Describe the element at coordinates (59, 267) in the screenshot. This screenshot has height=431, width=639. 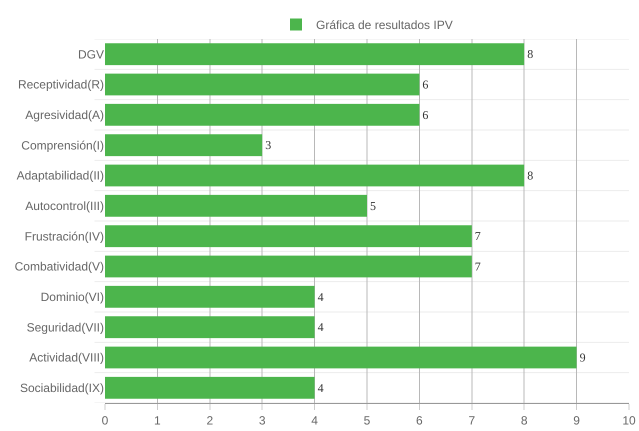
I see `y-tick-label: Combatividad(V)` at that location.